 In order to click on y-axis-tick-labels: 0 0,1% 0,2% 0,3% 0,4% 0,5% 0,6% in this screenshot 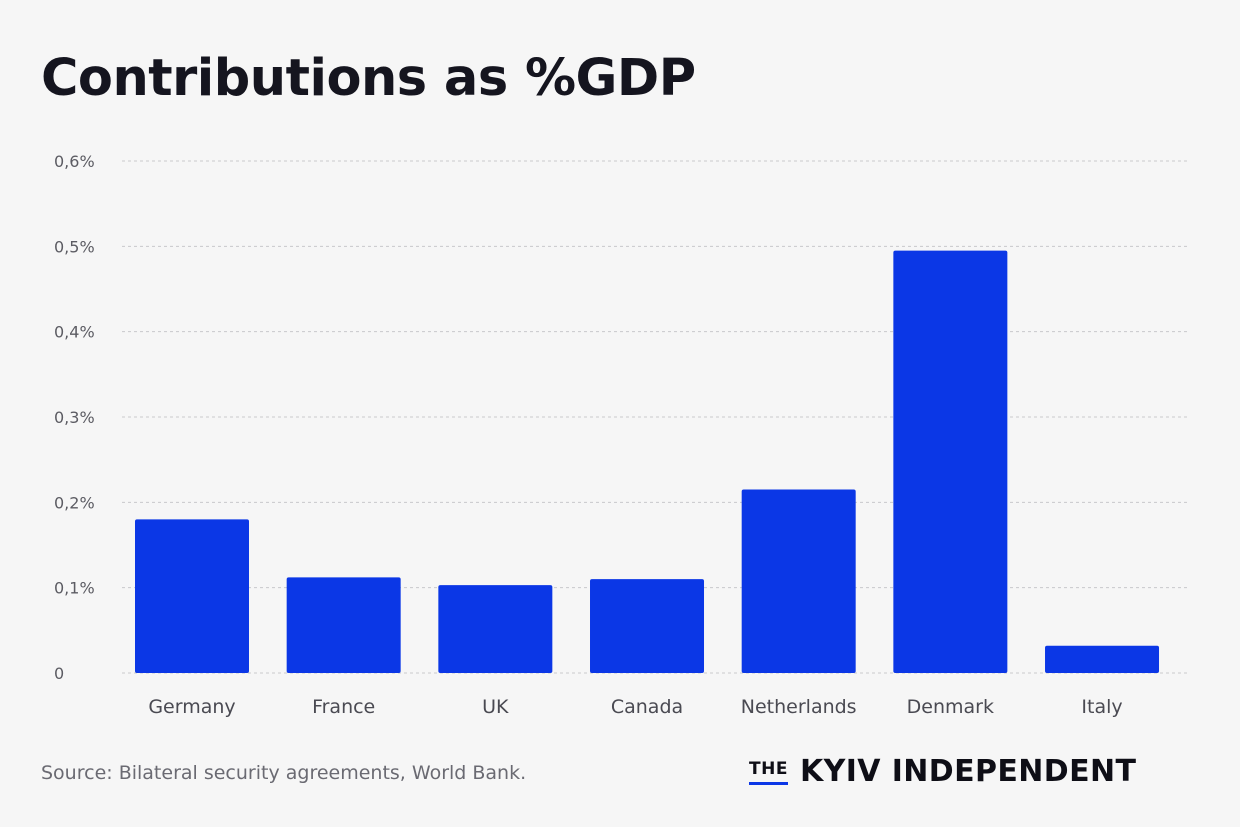, I will do `click(74, 417)`.